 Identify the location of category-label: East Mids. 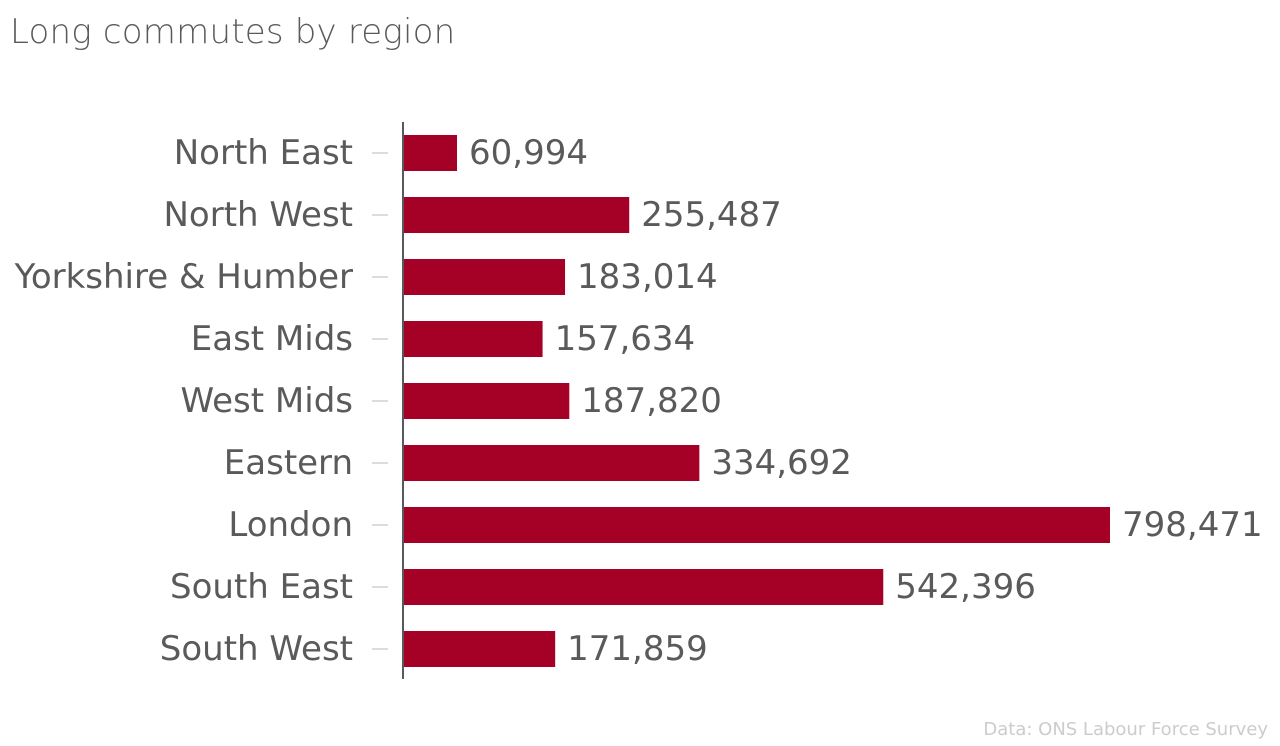
(272, 339).